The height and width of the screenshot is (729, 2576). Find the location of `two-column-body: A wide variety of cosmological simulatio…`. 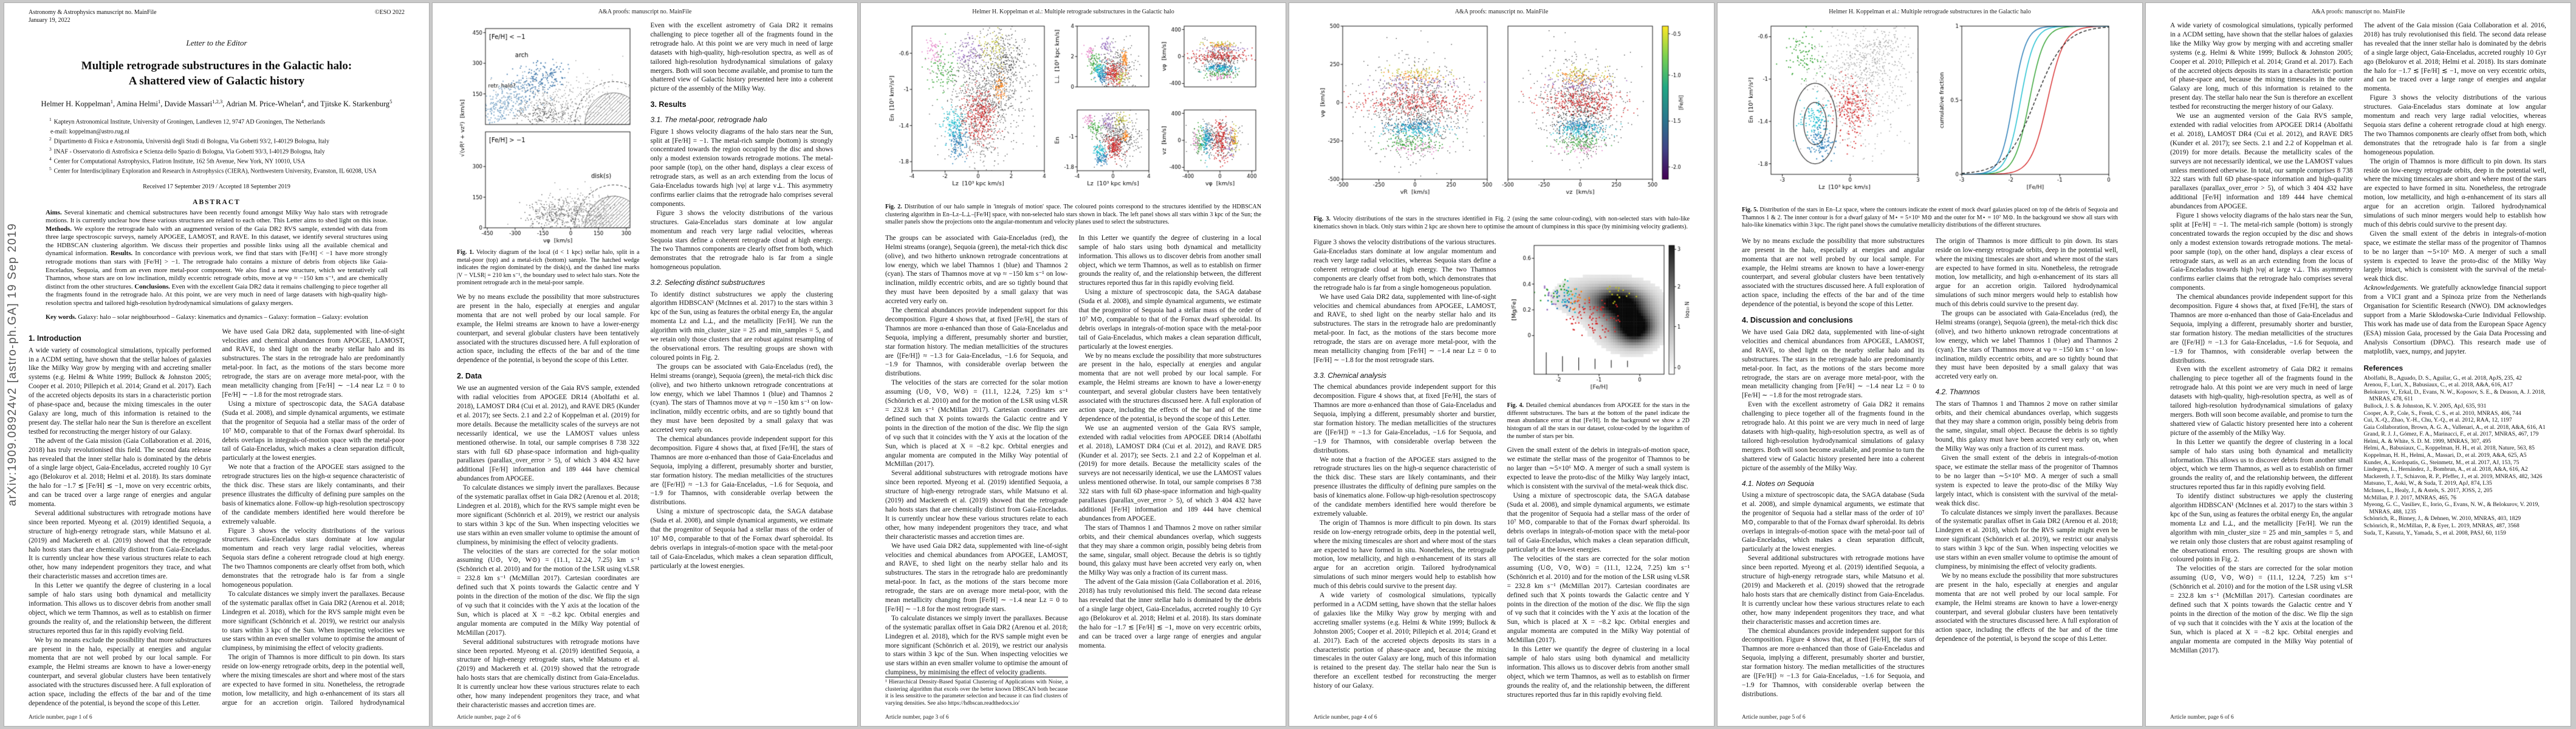

two-column-body: A wide variety of cosmological simulatio… is located at coordinates (2358, 364).